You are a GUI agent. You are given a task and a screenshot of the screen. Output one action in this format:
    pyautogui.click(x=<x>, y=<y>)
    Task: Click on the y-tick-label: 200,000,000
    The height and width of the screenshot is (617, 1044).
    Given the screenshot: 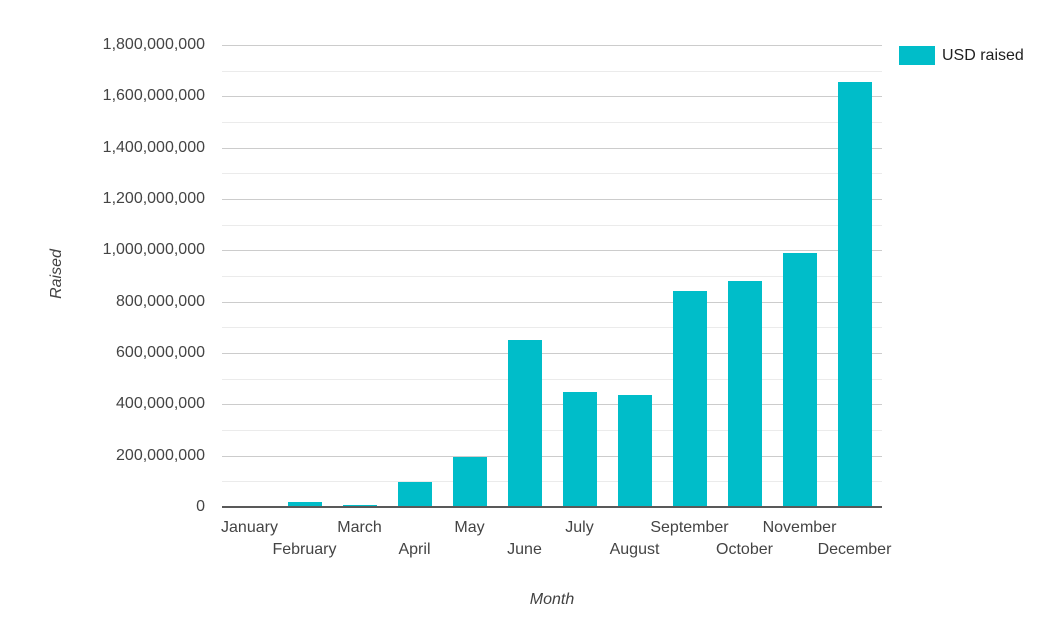 What is the action you would take?
    pyautogui.click(x=160, y=455)
    